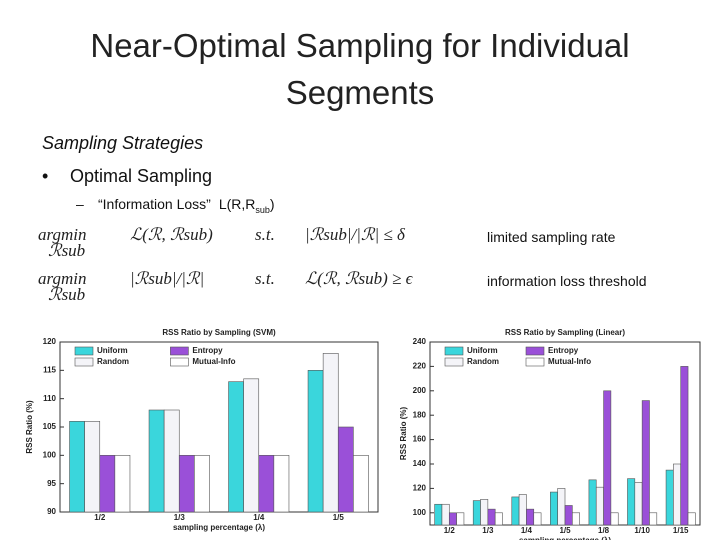  What do you see at coordinates (80, 204) in the screenshot?
I see `dash-mark: –` at bounding box center [80, 204].